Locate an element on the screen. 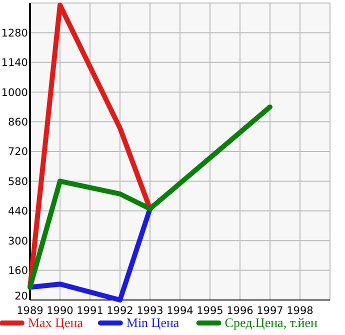  y-tick-label: 440 is located at coordinates (18, 212).